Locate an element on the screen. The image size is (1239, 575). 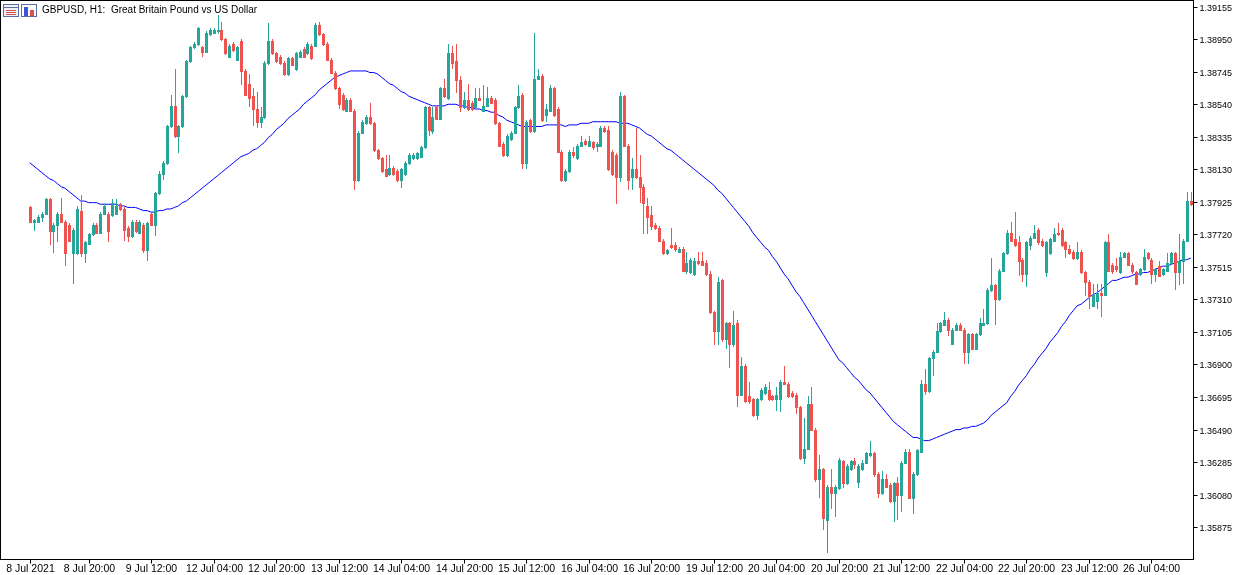
x-tick-label: 19 Jul 12:00 is located at coordinates (714, 568).